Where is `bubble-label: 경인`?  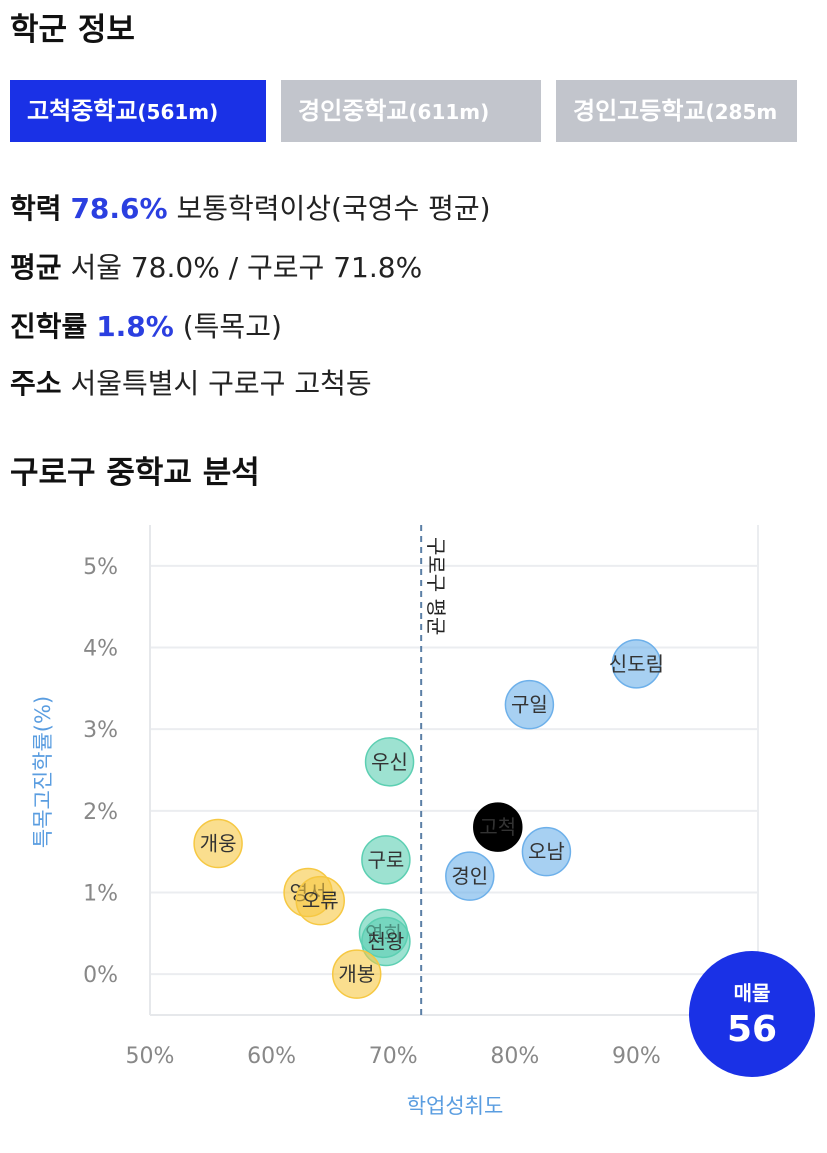
bubble-label: 경인 is located at coordinates (469, 876).